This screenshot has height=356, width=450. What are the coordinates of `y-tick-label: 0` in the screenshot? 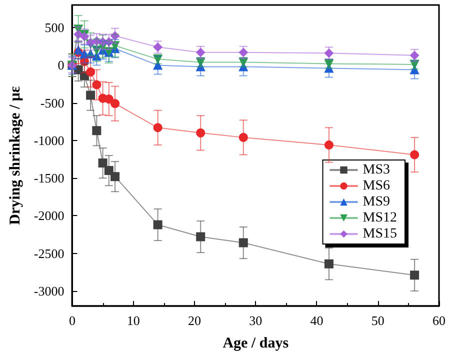 It's located at (61, 65).